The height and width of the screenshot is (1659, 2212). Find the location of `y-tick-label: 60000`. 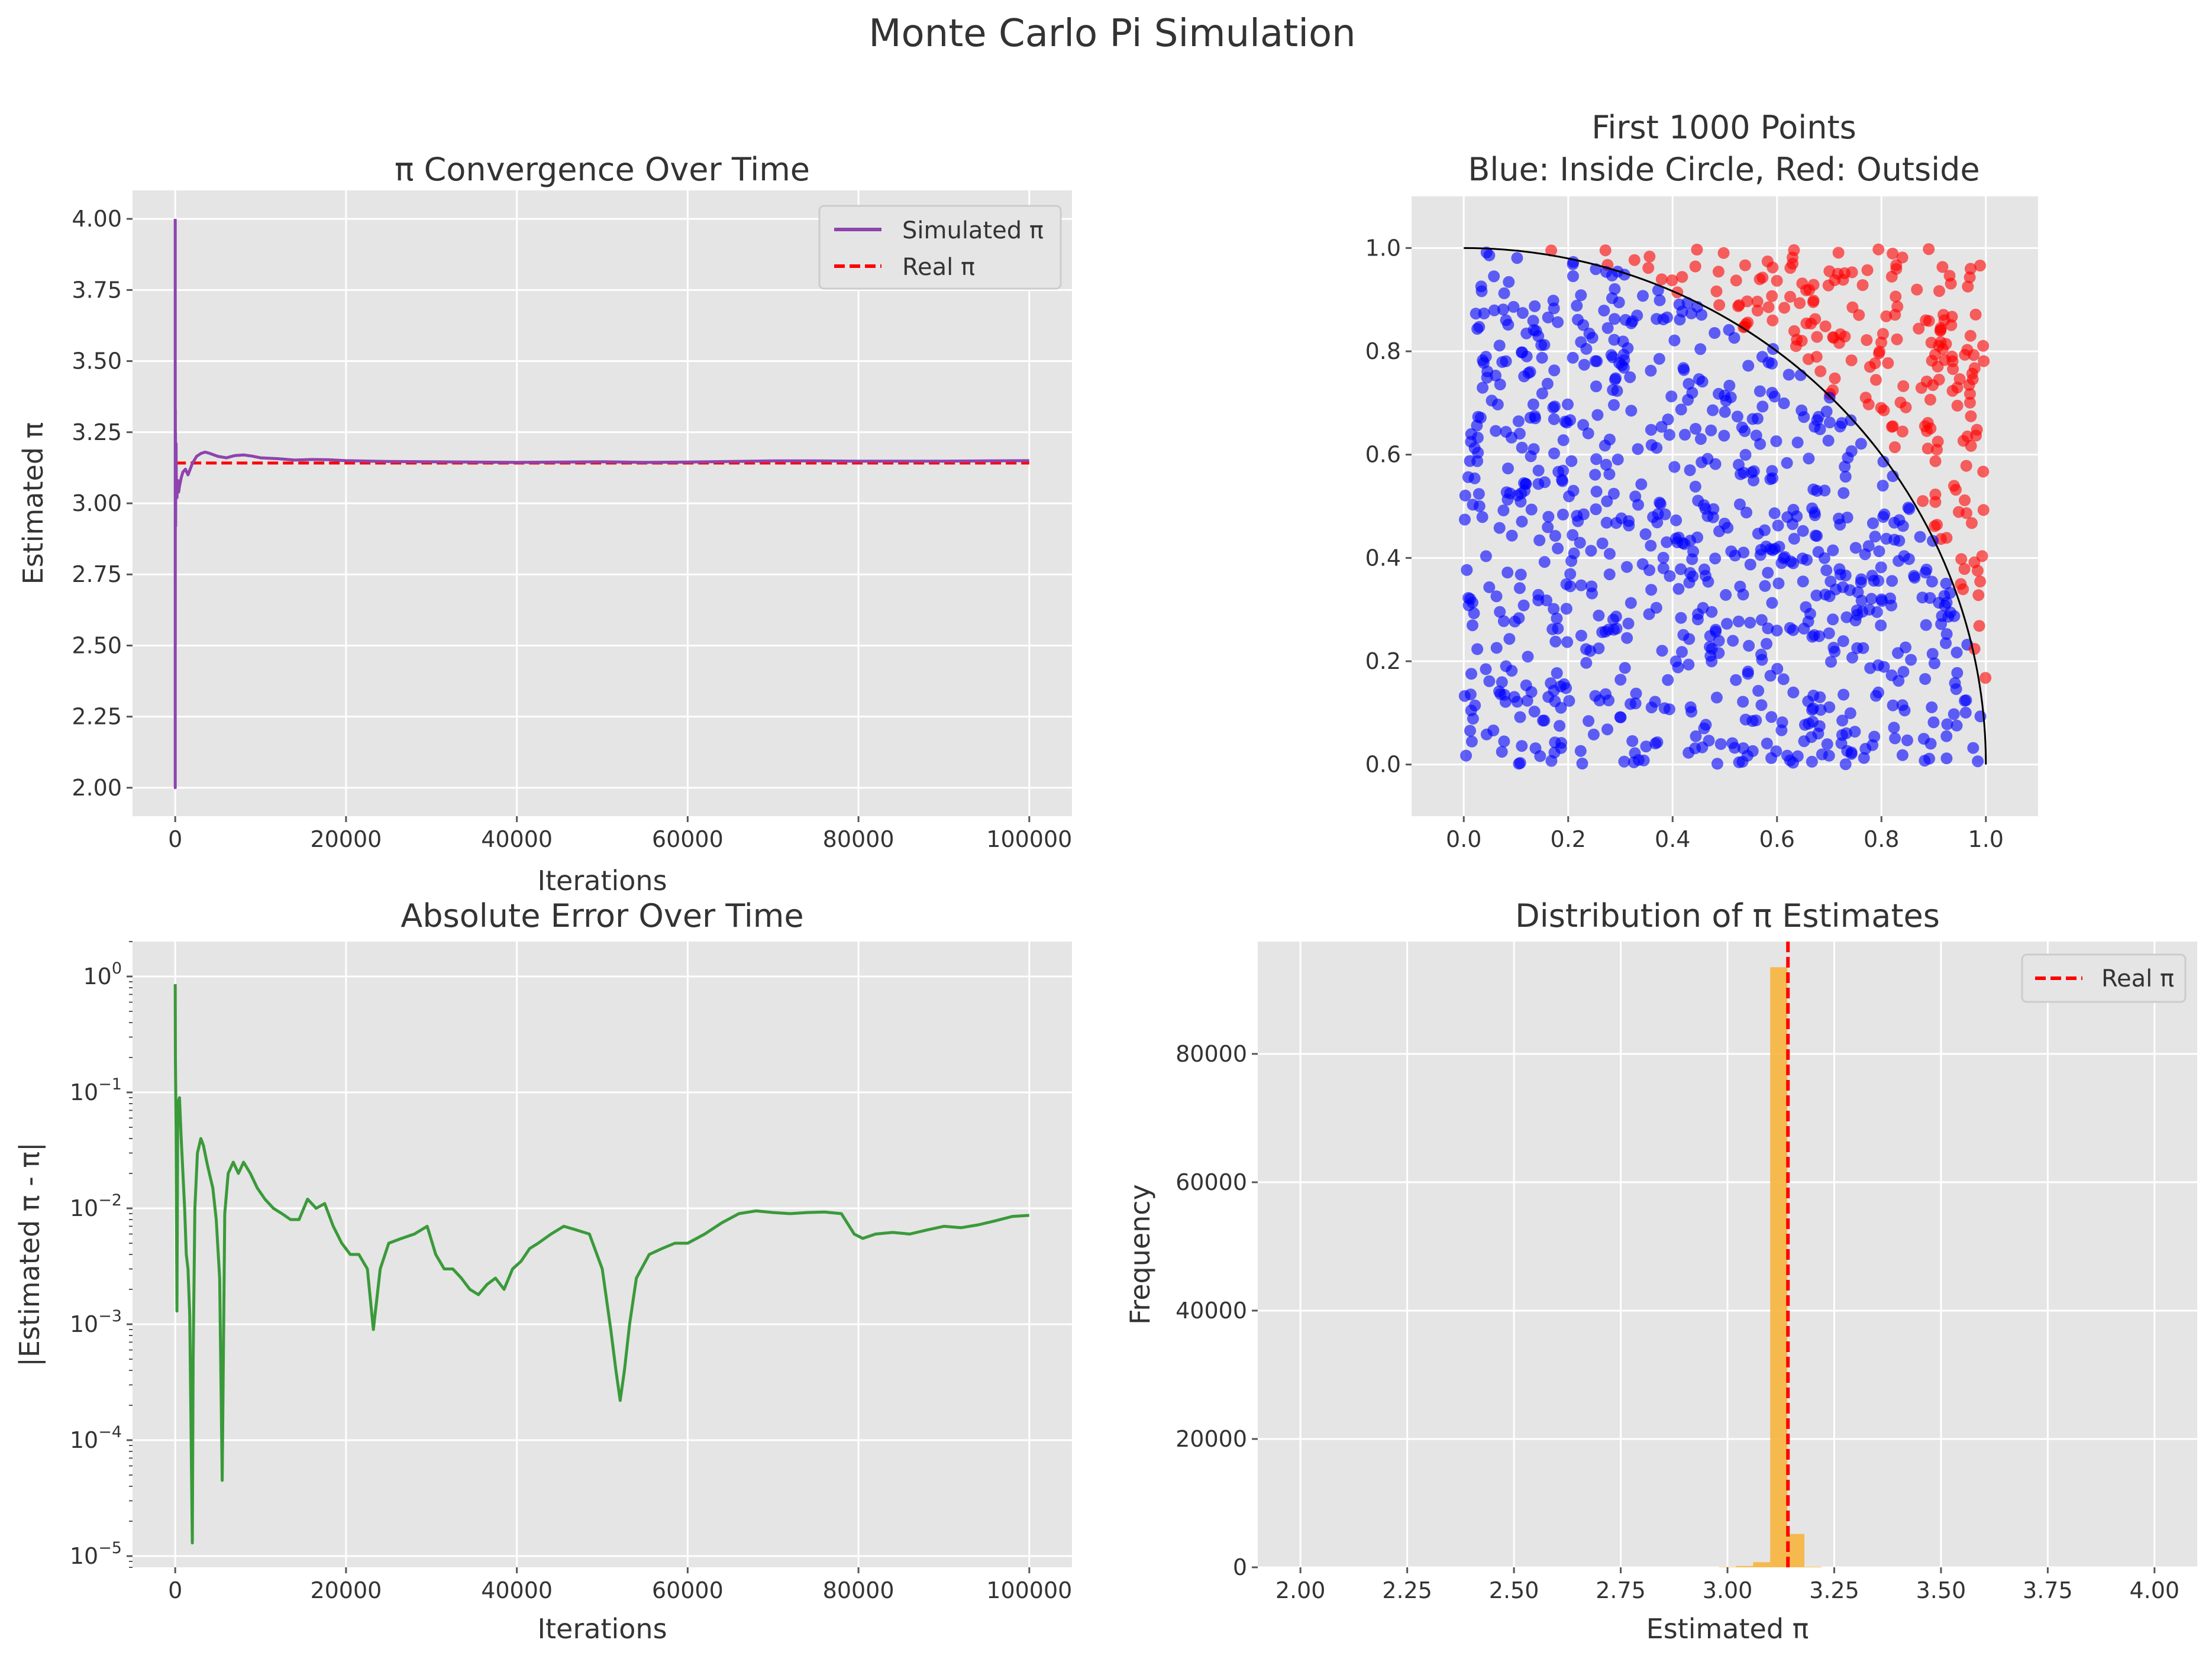

y-tick-label: 60000 is located at coordinates (1211, 1182).